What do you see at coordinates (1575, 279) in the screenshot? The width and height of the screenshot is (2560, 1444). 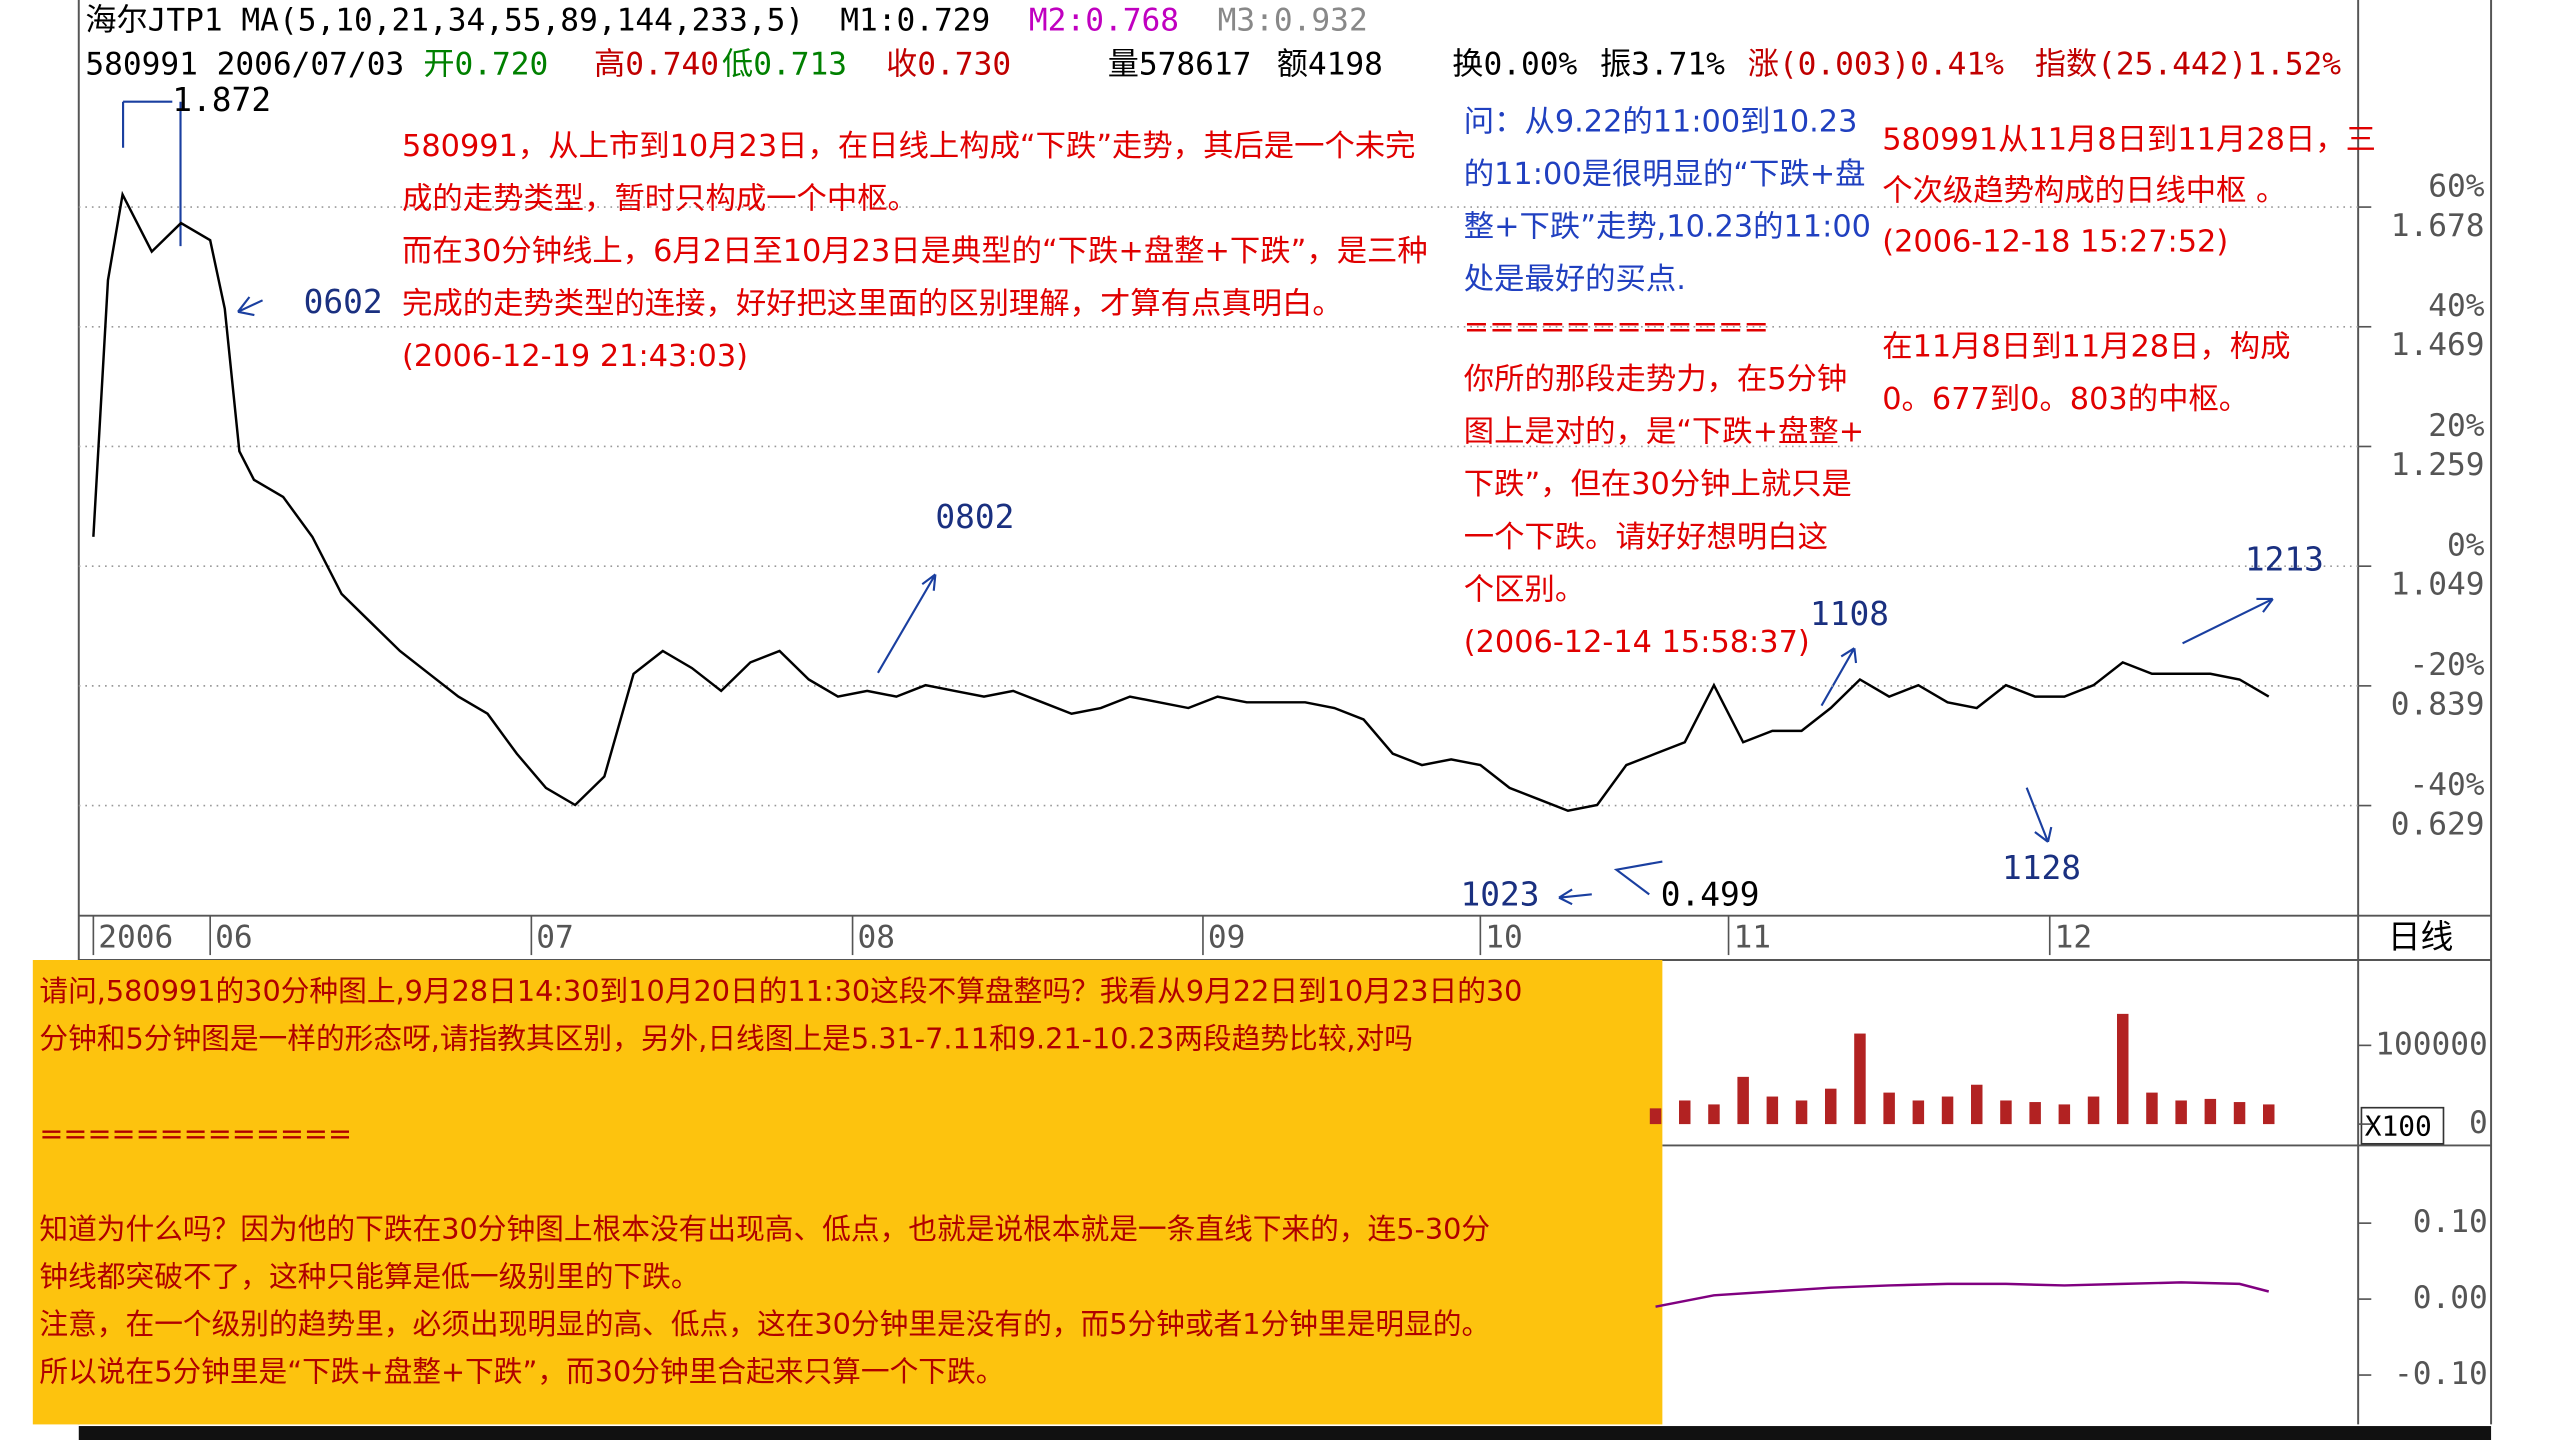 I see `note-line: 处是最好的买点.` at bounding box center [1575, 279].